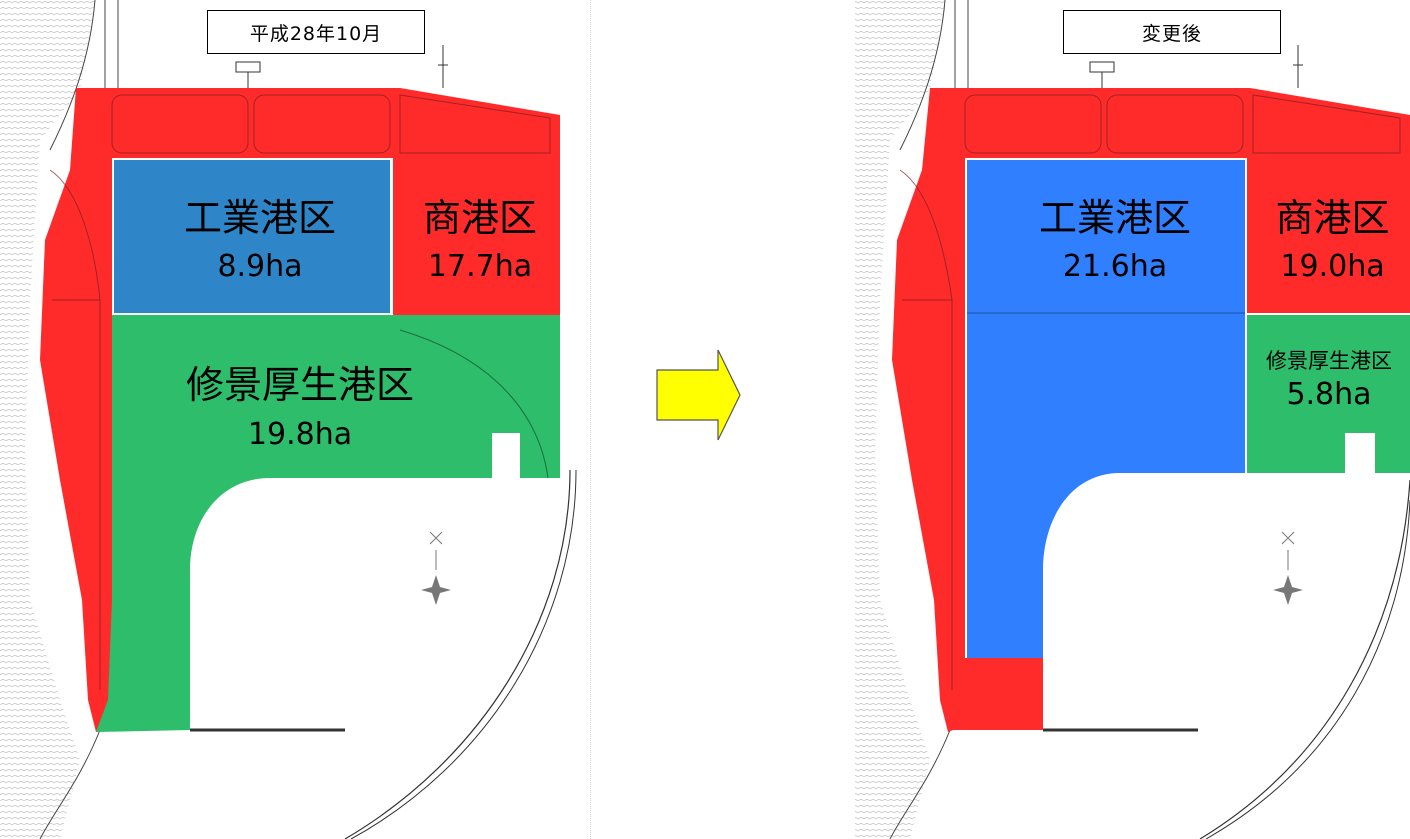 The height and width of the screenshot is (839, 1410). I want to click on zone-commercial-block, so click(997, 694).